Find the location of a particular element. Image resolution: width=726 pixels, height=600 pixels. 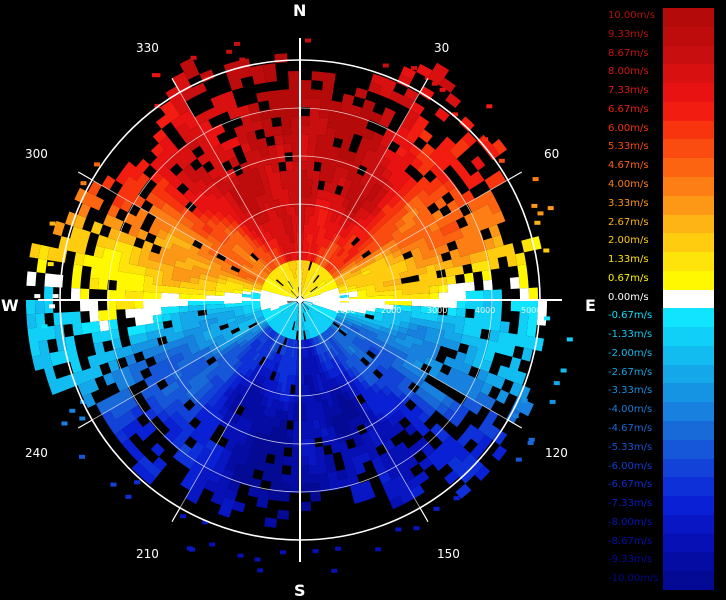

legend-entry: -2.00m/s is located at coordinates (661, 355).